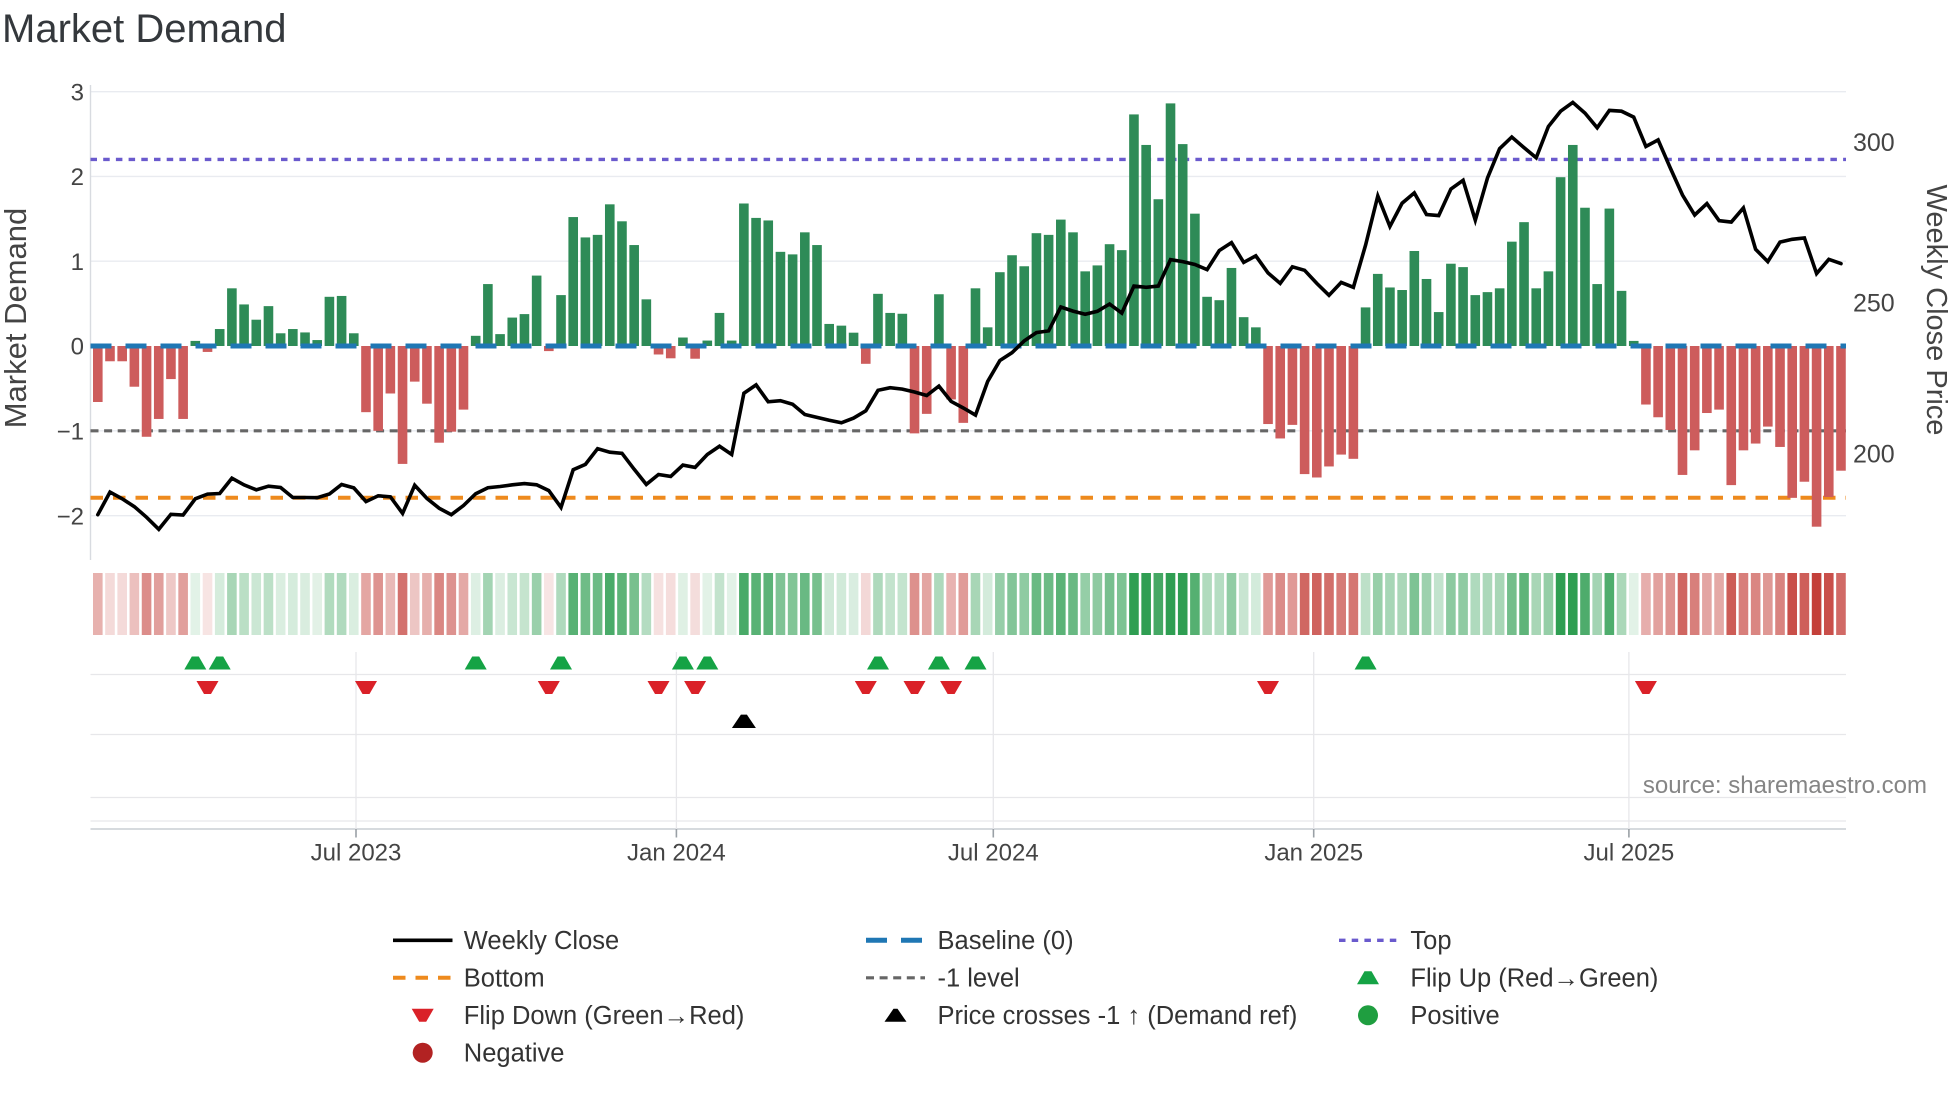 The image size is (1960, 1102). What do you see at coordinates (1006, 941) in the screenshot?
I see `svg-text: Baseline (0)` at bounding box center [1006, 941].